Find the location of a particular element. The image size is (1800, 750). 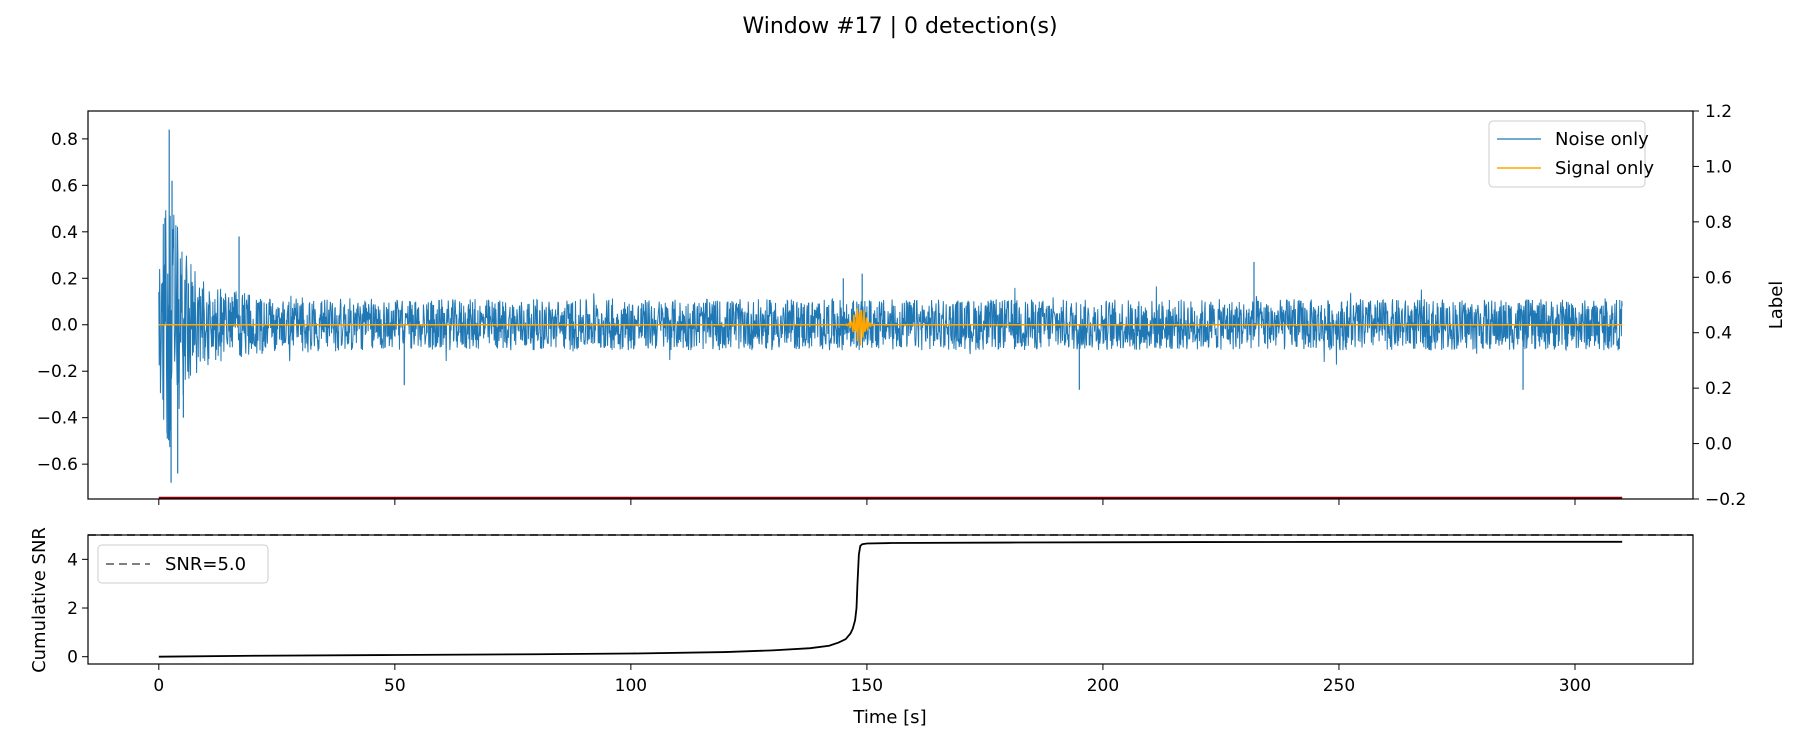

waveform-legend: Noise only Signal only is located at coordinates (1571, 154).